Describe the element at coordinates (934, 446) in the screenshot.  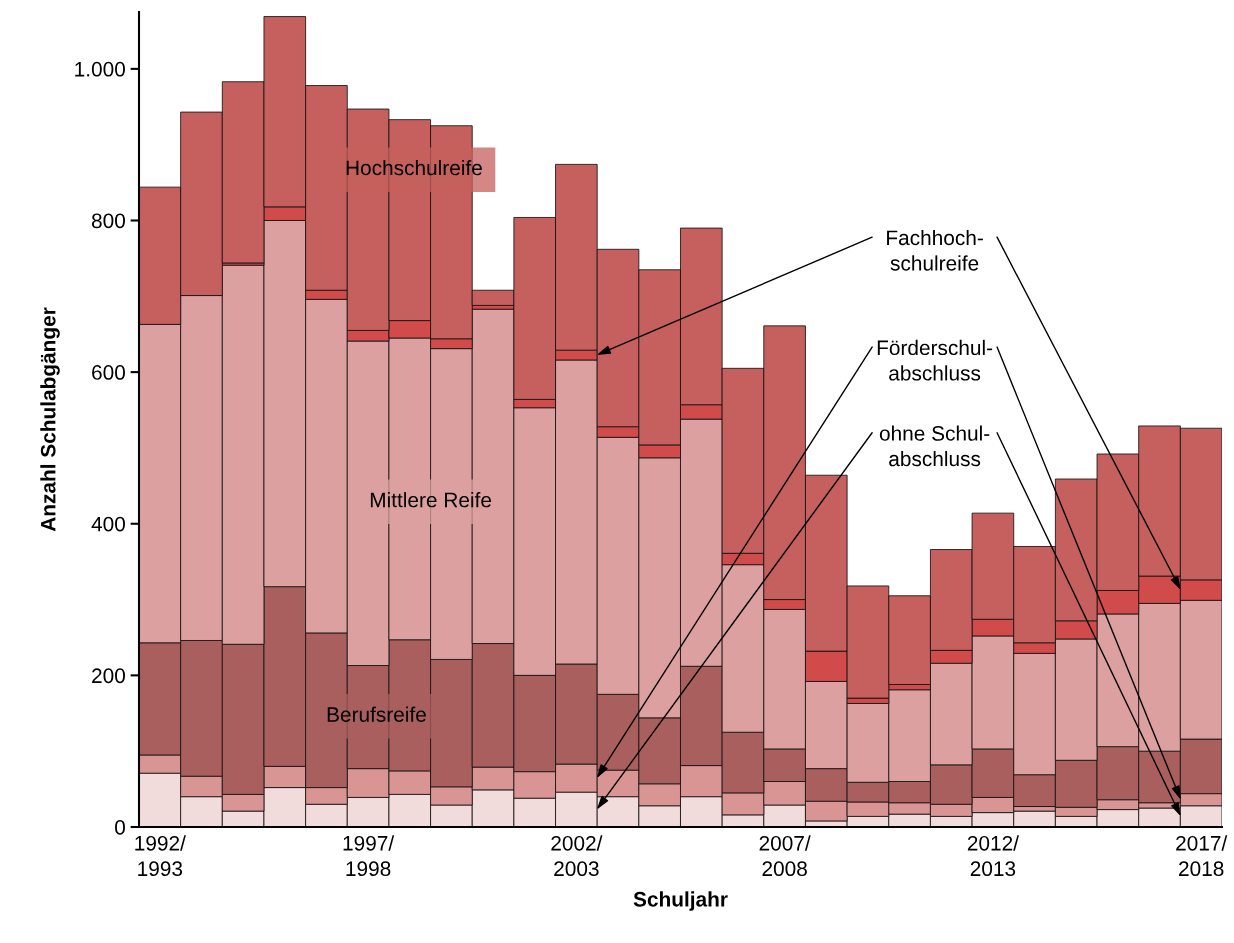
I see `text: ohne Schul- abschluss` at that location.